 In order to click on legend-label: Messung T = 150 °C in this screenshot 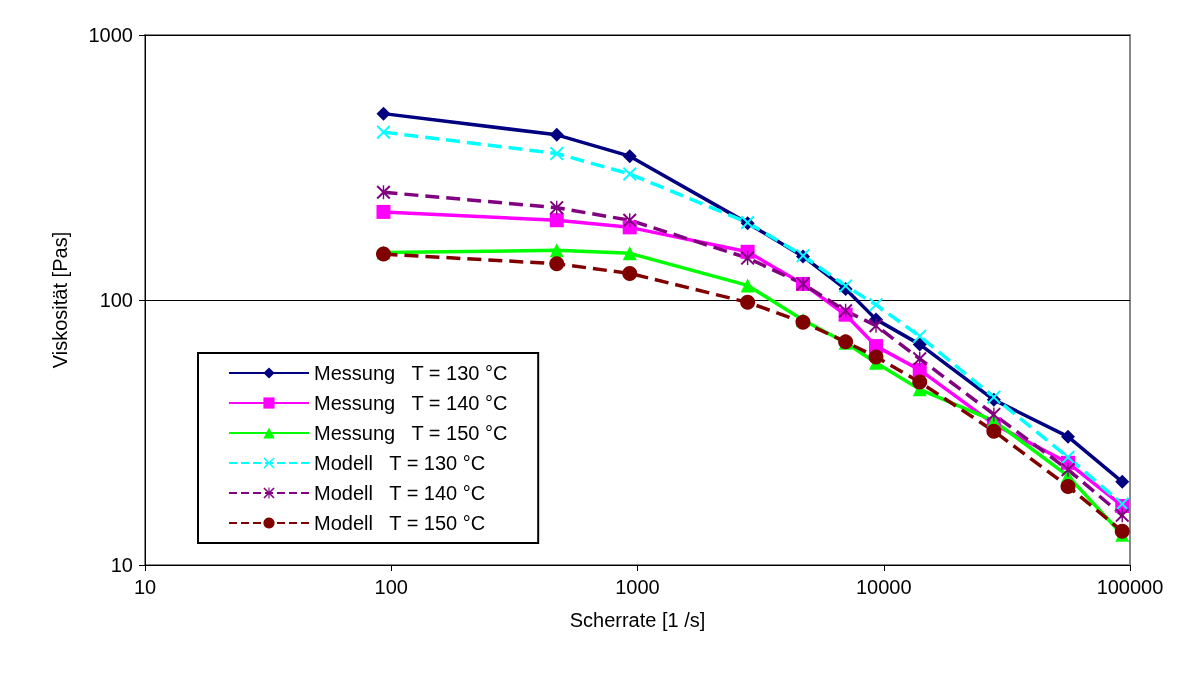, I will do `click(411, 433)`.